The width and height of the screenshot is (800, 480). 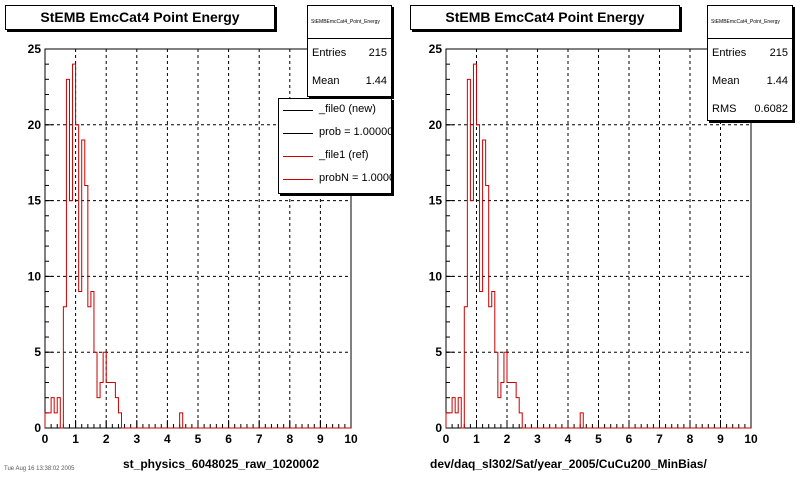 I want to click on legend-entry-ref: _file1 (ref), so click(x=335, y=156).